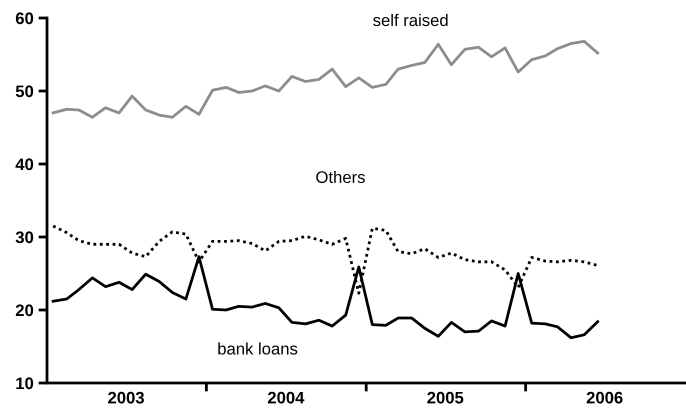  Describe the element at coordinates (25, 91) in the screenshot. I see `y-tick-label: 50` at that location.